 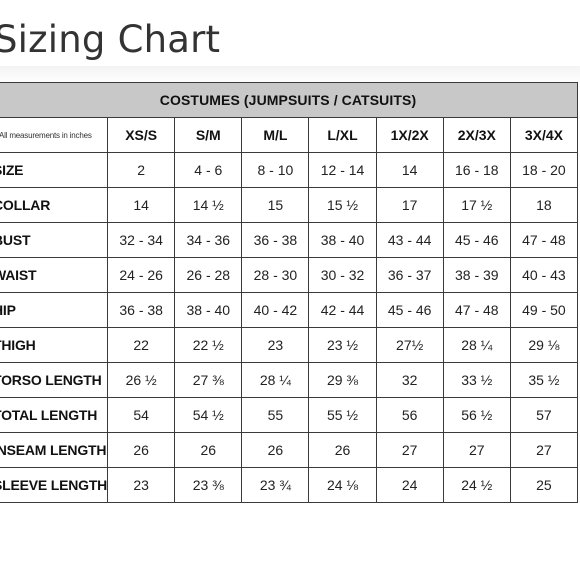 I want to click on measurement-cell: 56 ½, so click(x=476, y=415).